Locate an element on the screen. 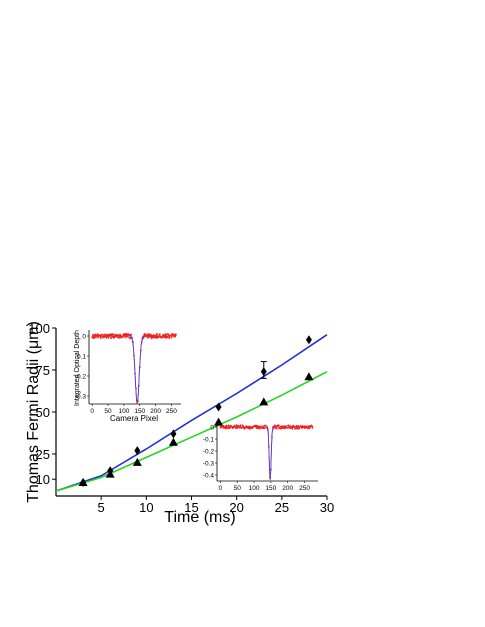 The height and width of the screenshot is (627, 485). y-tick-label: 25 is located at coordinates (43, 454).